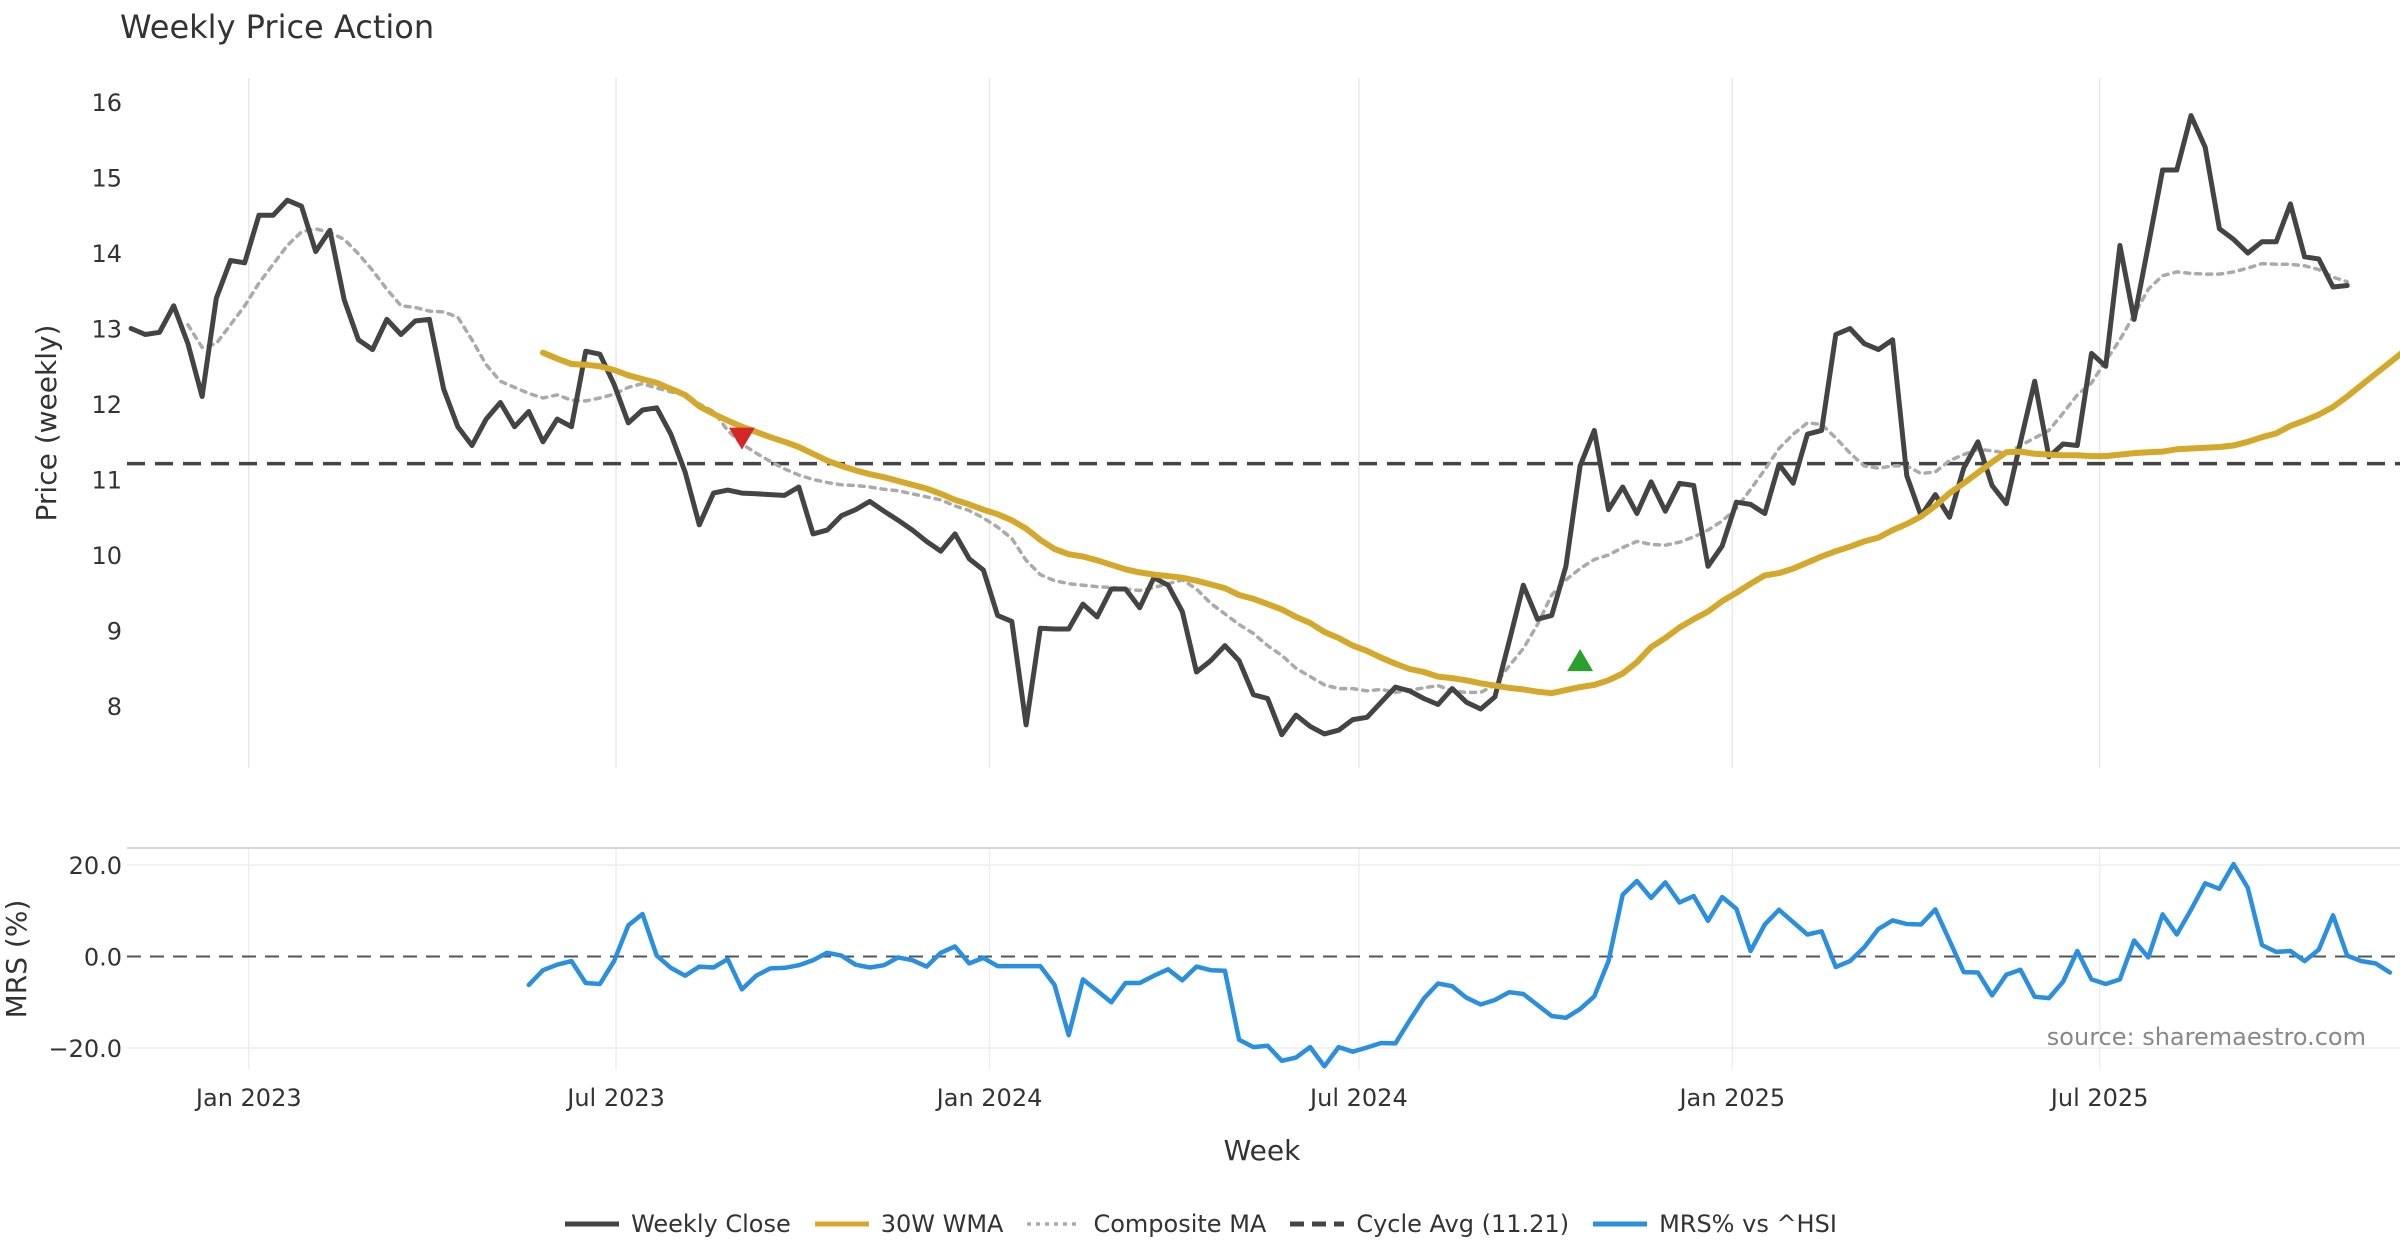 The width and height of the screenshot is (2400, 1260). I want to click on source-label: source: sharemaestro.com, so click(2206, 1037).